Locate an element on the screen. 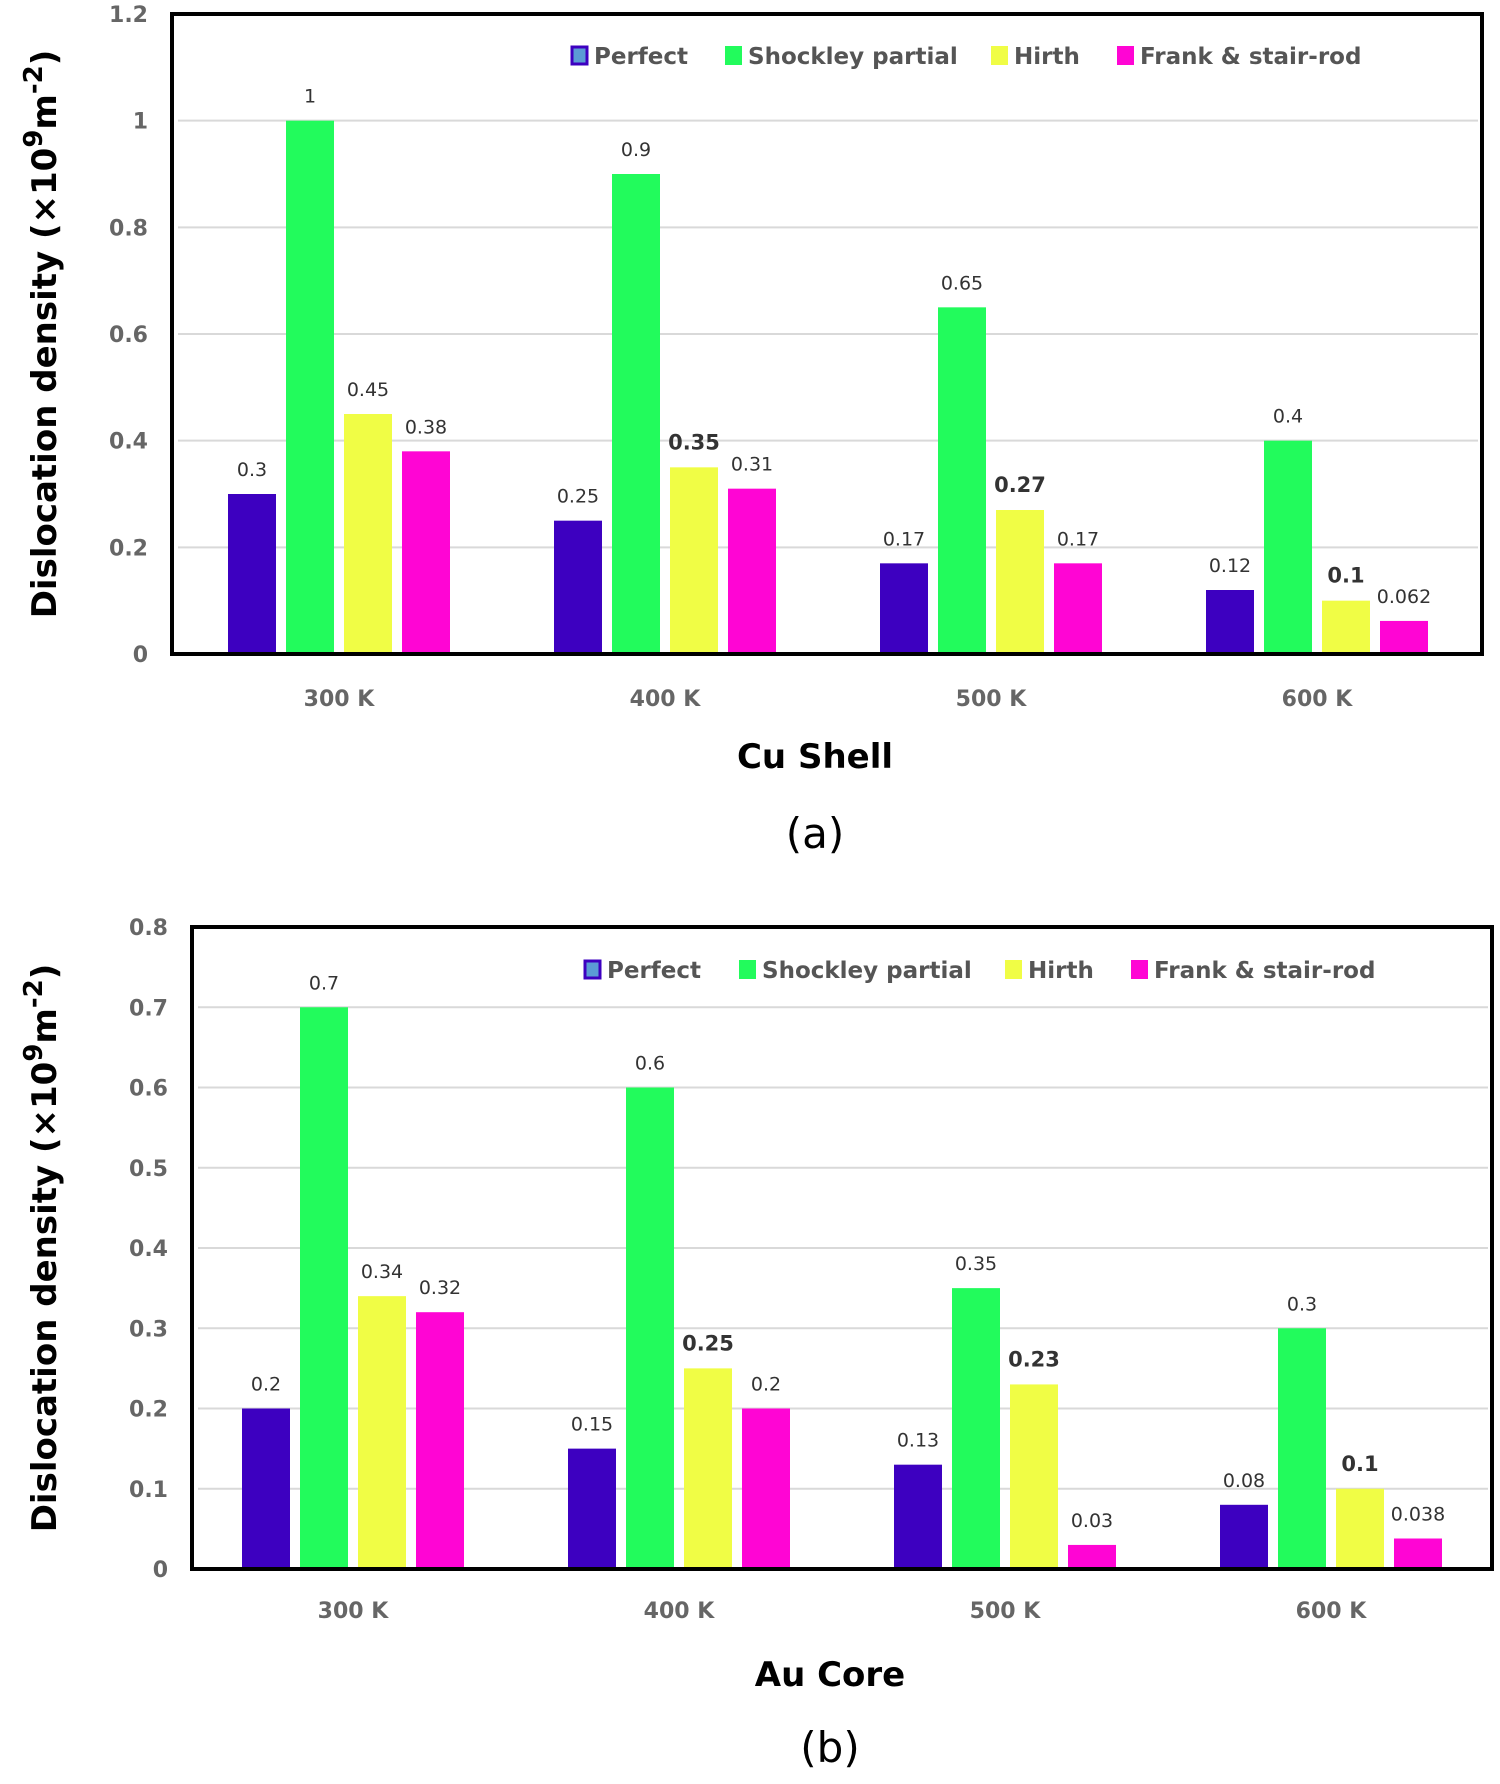 The height and width of the screenshot is (1784, 1500). data-label: 0.31 is located at coordinates (752, 465).